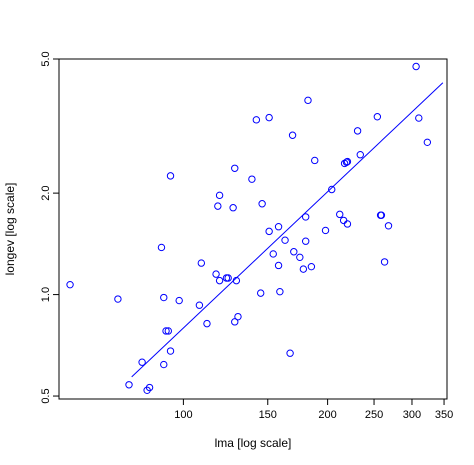  I want to click on x-axis: 100 150 200 250 300 350, so click(313, 410).